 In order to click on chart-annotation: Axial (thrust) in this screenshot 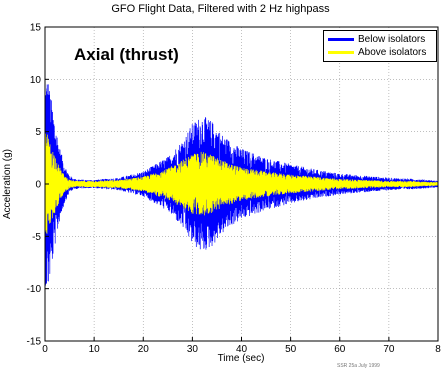, I will do `click(126, 54)`.